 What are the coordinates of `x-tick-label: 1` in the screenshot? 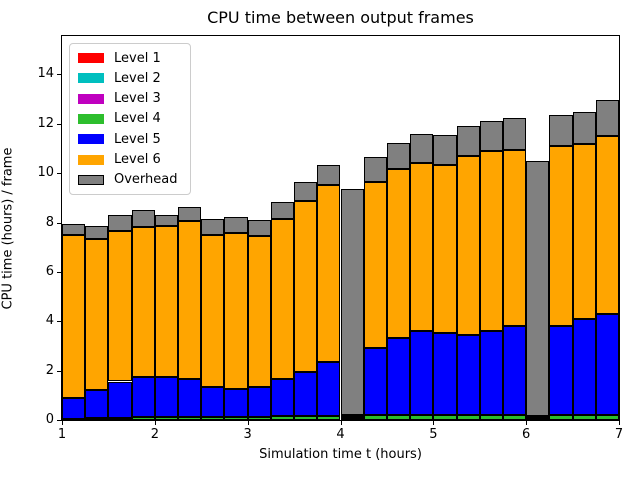 It's located at (62, 434).